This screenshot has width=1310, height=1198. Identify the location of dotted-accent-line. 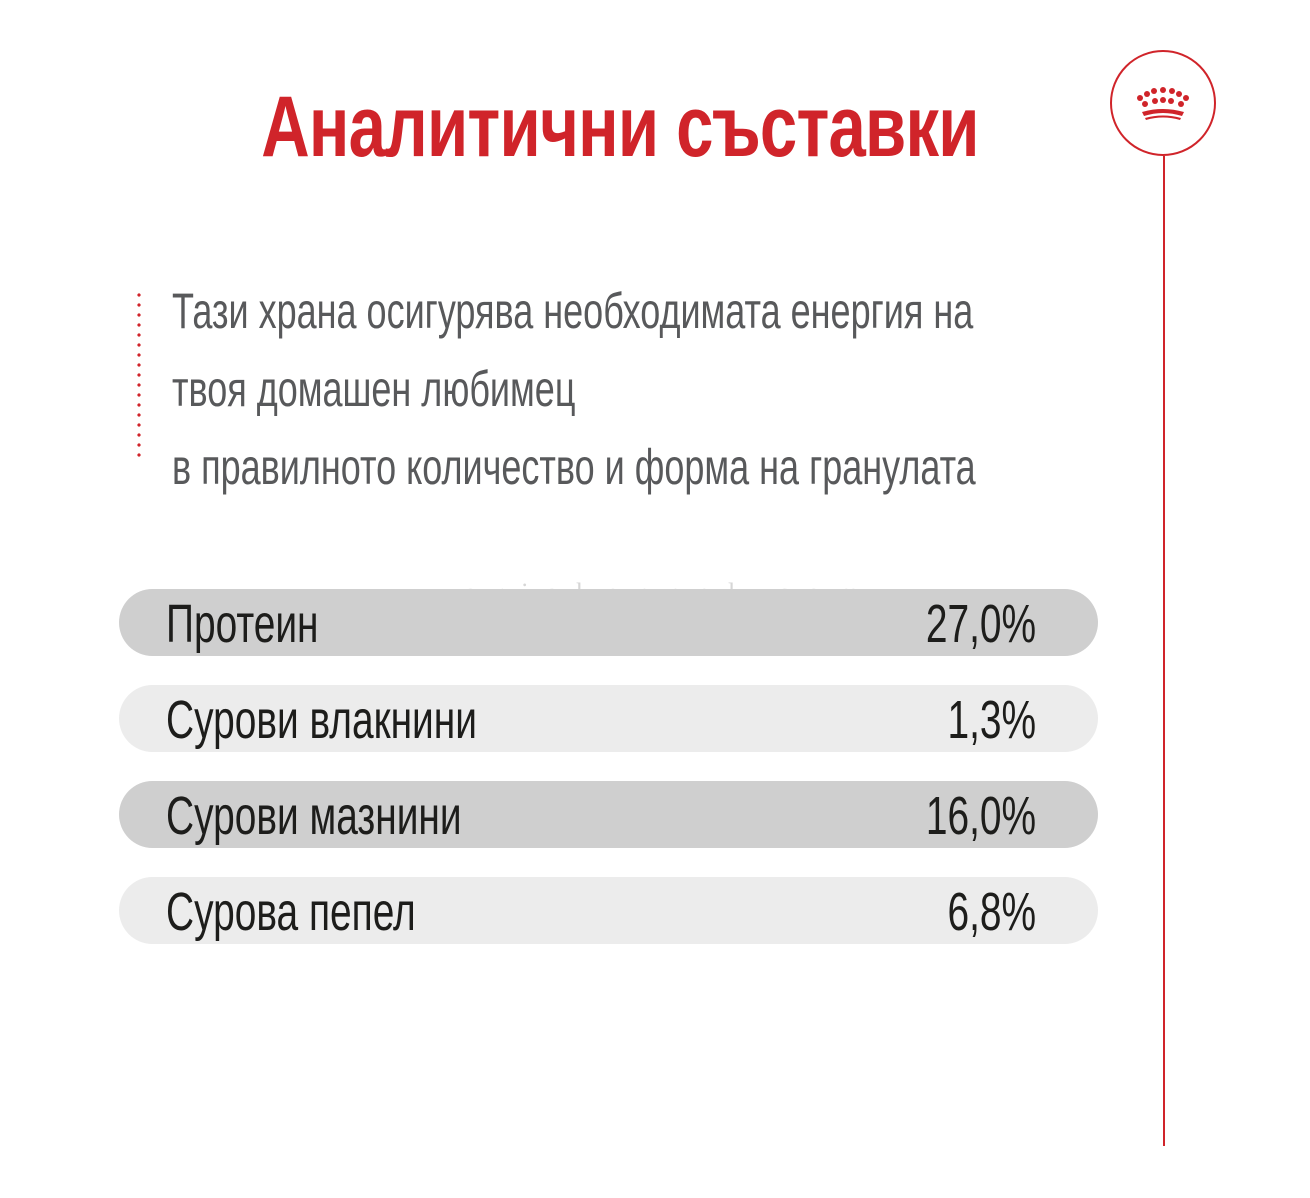
(139, 375).